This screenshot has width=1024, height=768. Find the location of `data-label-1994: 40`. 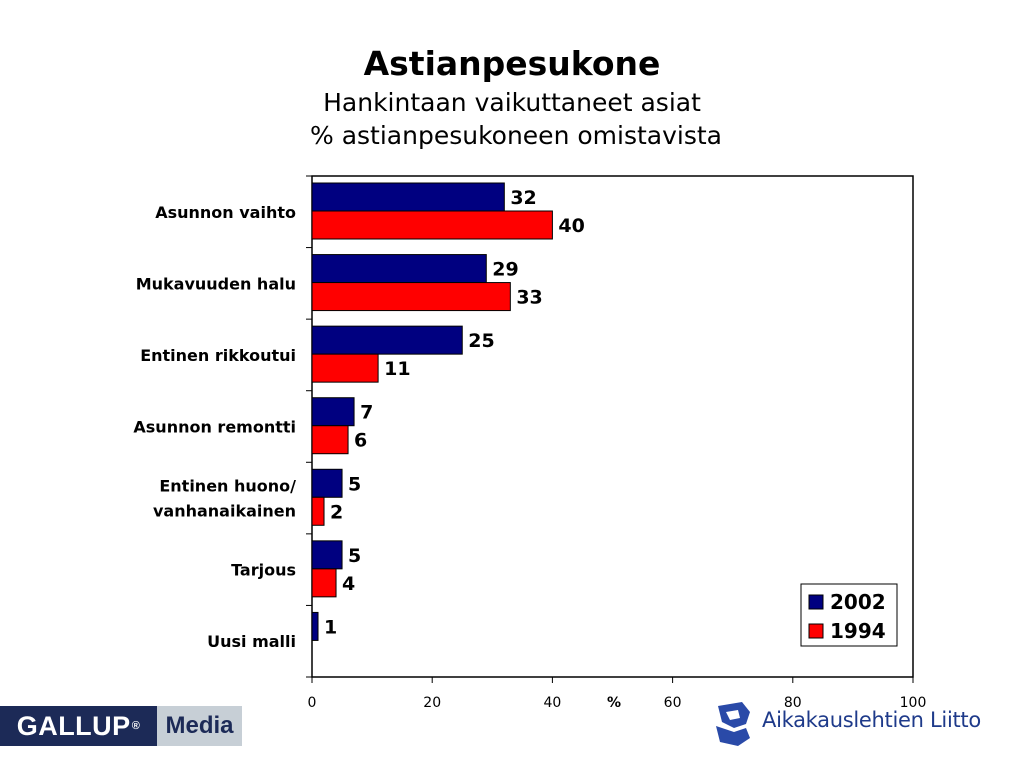

data-label-1994: 40 is located at coordinates (571, 226).